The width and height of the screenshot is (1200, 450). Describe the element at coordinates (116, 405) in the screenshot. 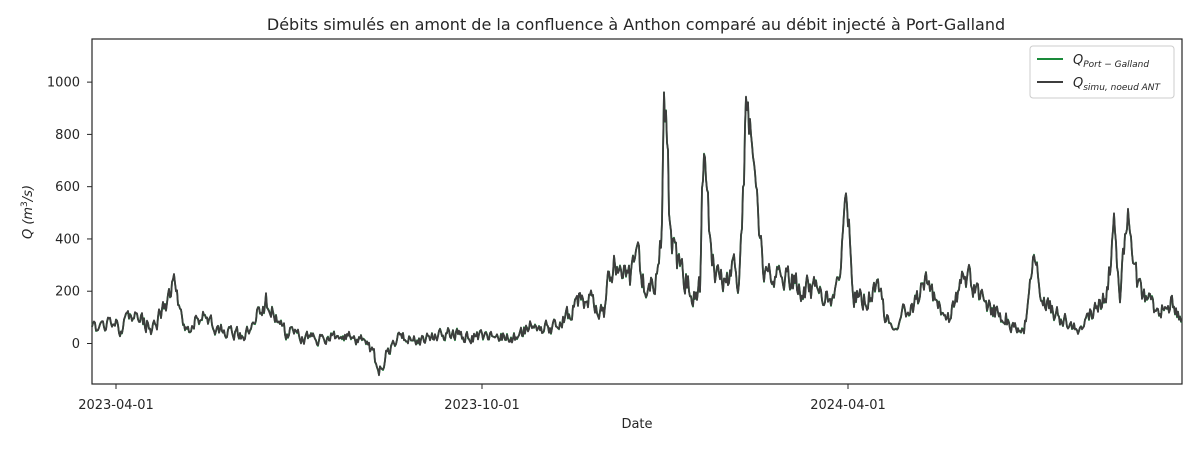

I see `x-tick-label: 2023-04-01` at that location.